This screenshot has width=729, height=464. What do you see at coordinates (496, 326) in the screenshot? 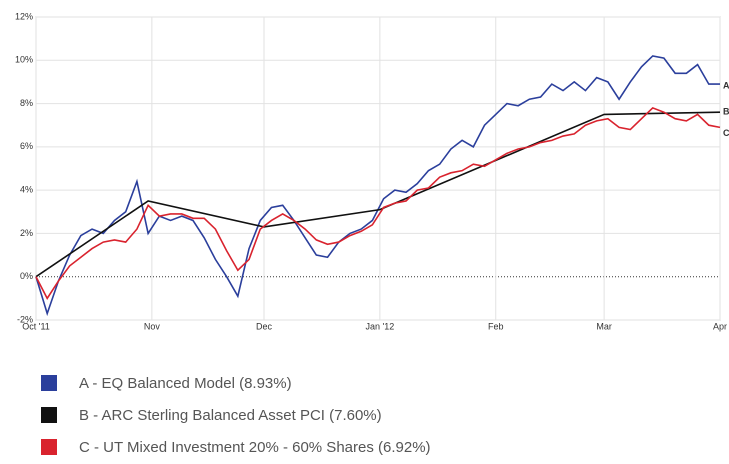
I see `x-tick-label: Feb` at bounding box center [496, 326].